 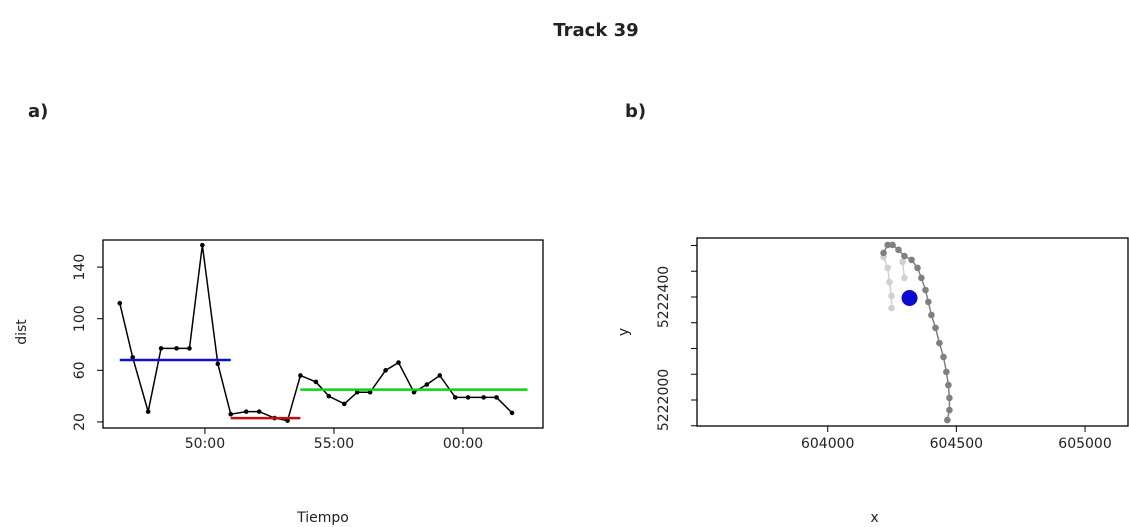 I want to click on figure-title: Track 39, so click(x=595, y=30).